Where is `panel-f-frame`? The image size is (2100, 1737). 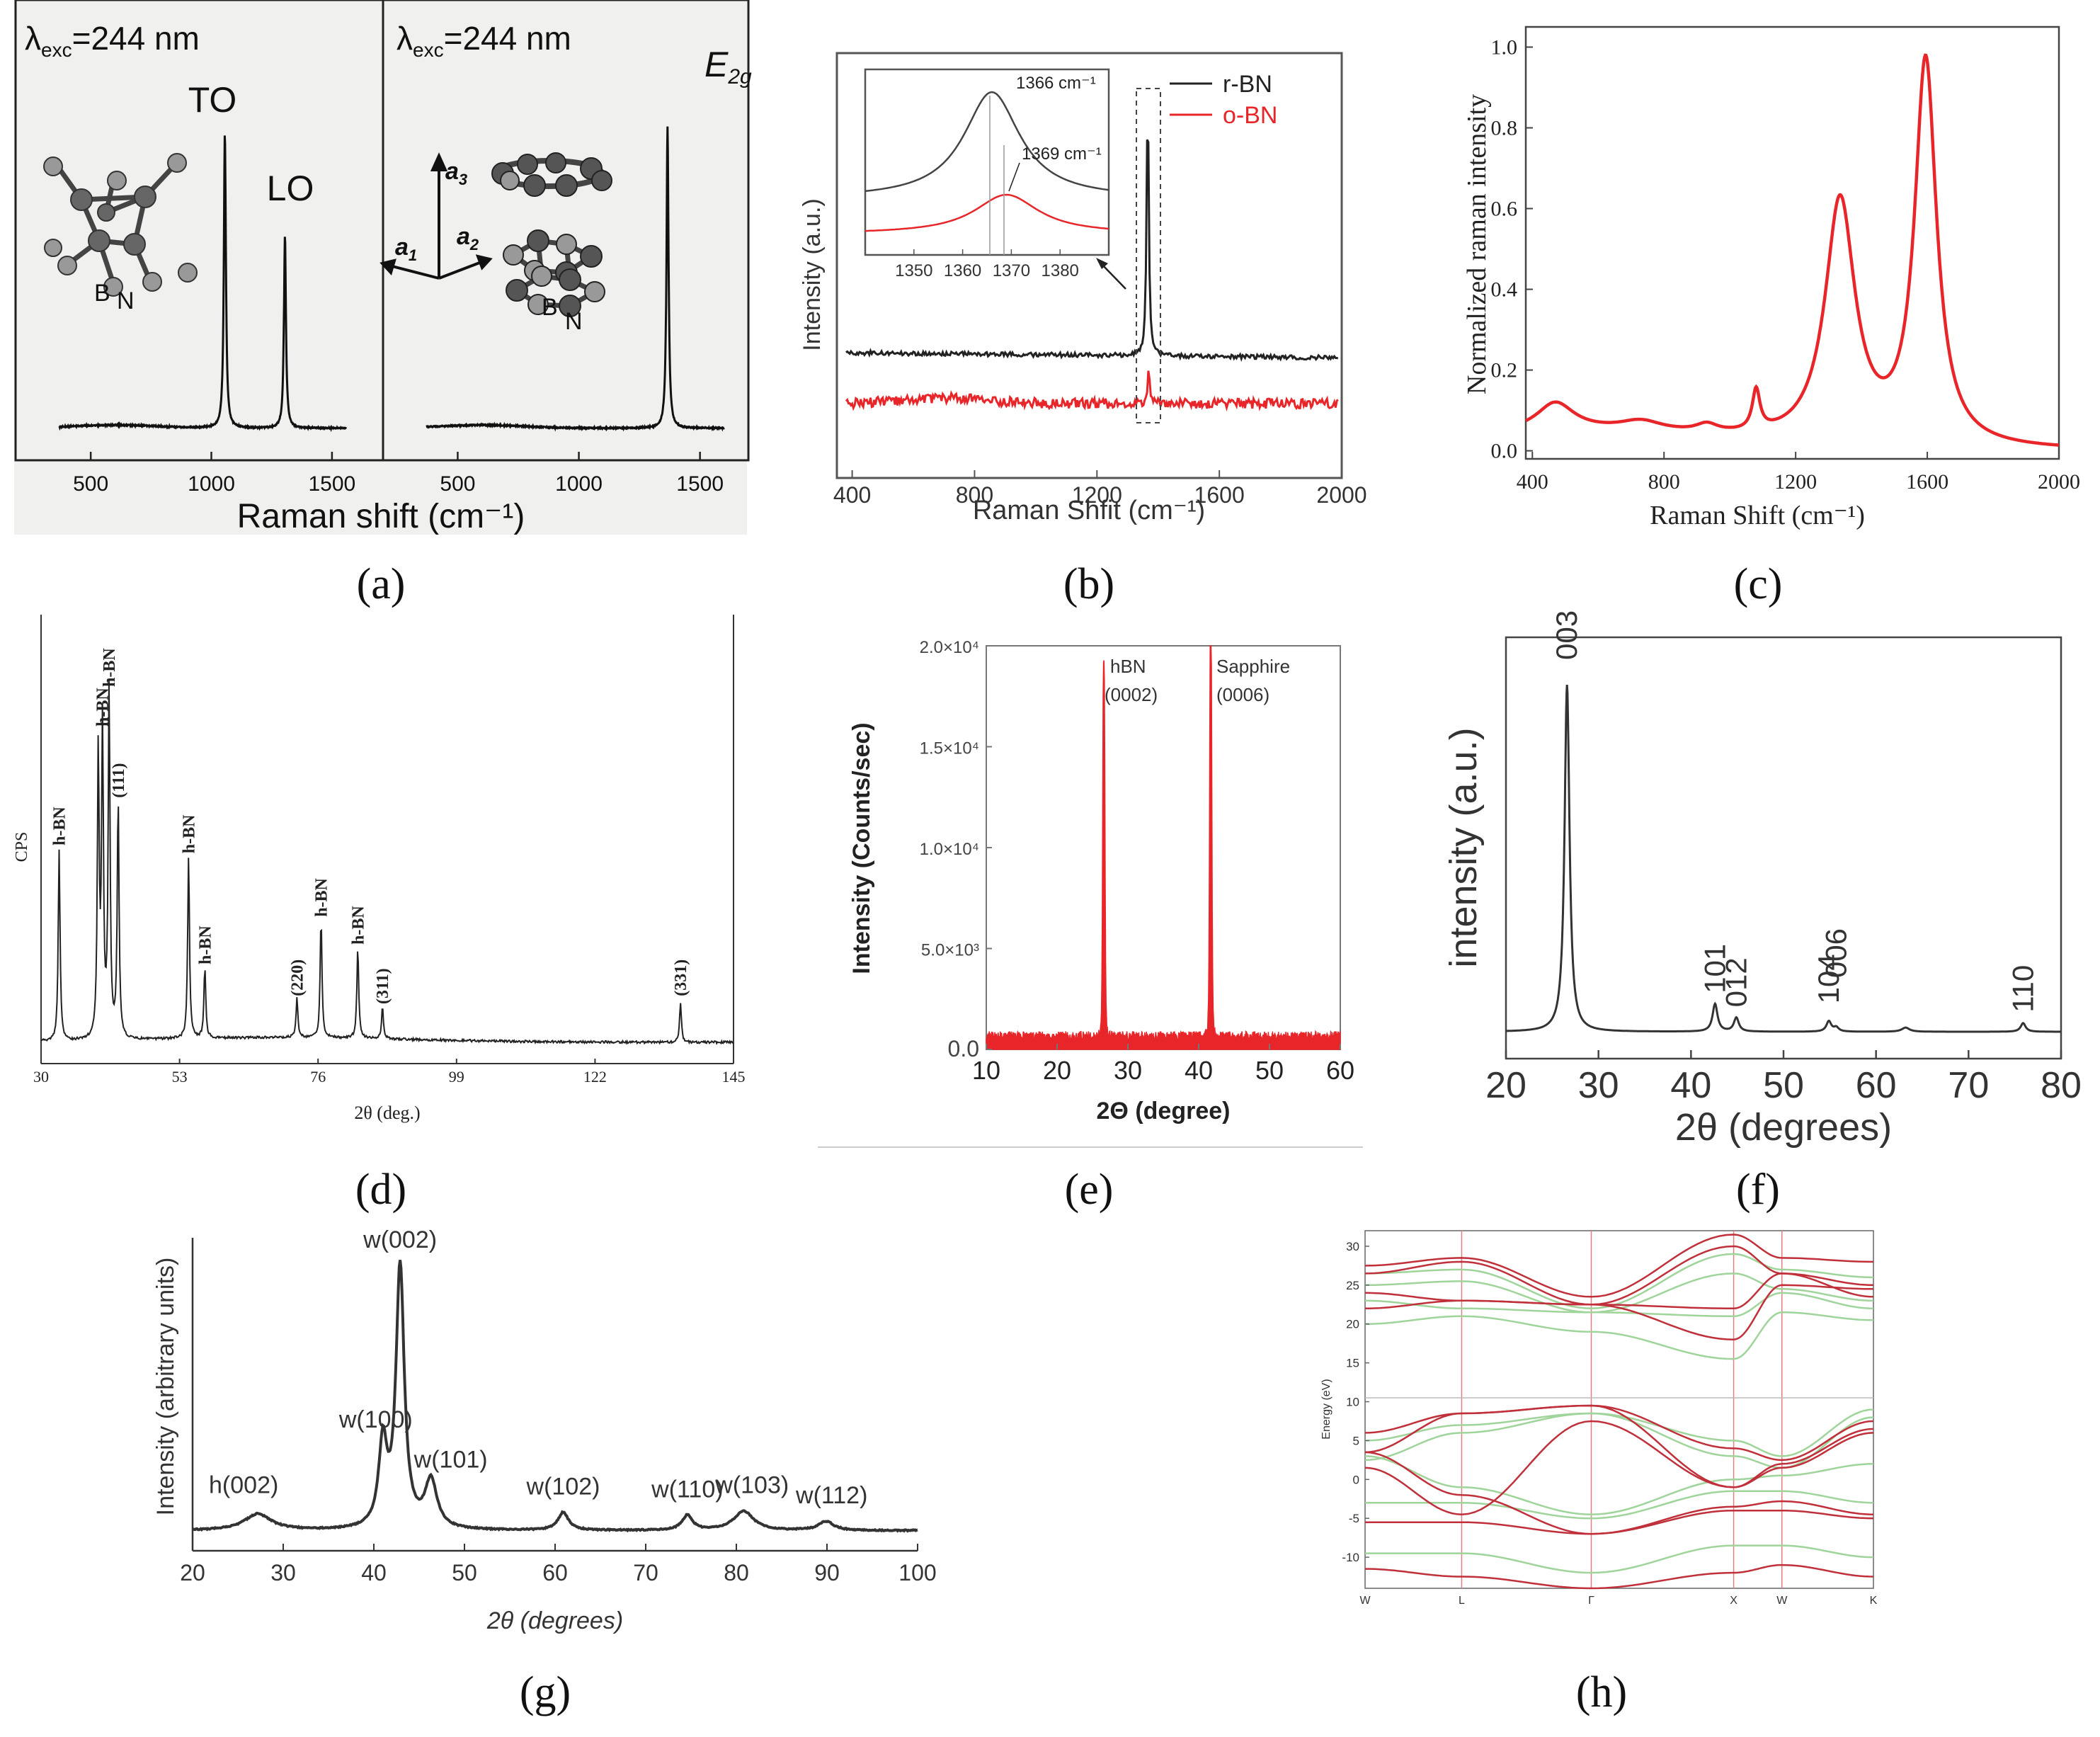
panel-f-frame is located at coordinates (1783, 848).